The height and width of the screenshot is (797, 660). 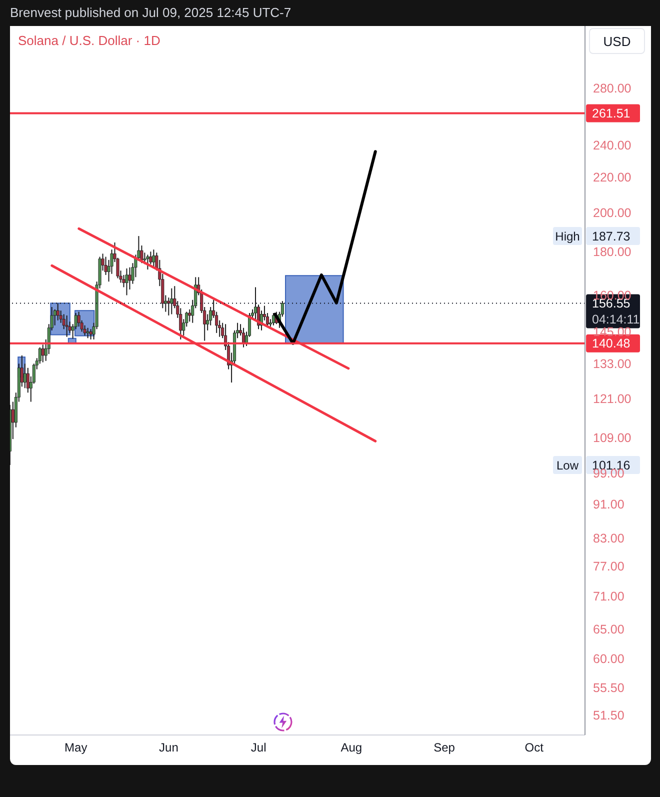 I want to click on y-tick-label: 65.00, so click(x=608, y=629).